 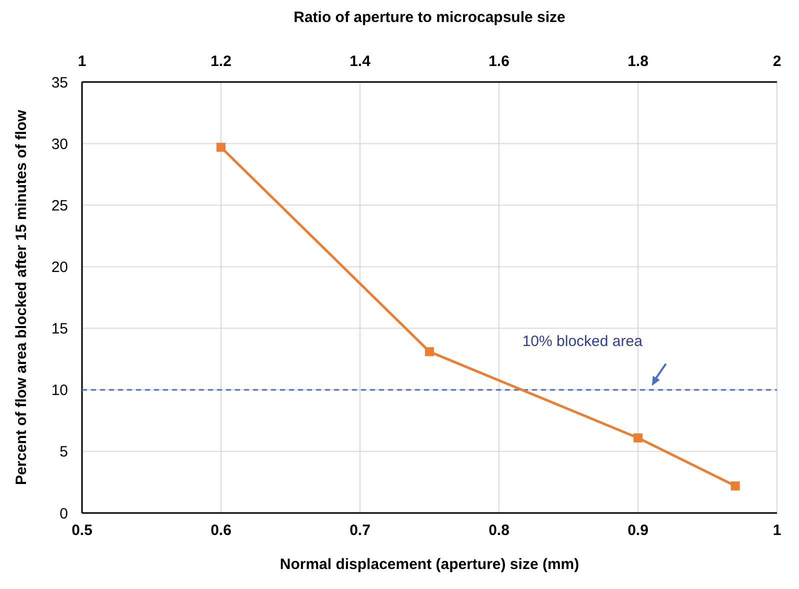 I want to click on x-tick-label: 0.5, so click(x=82, y=530).